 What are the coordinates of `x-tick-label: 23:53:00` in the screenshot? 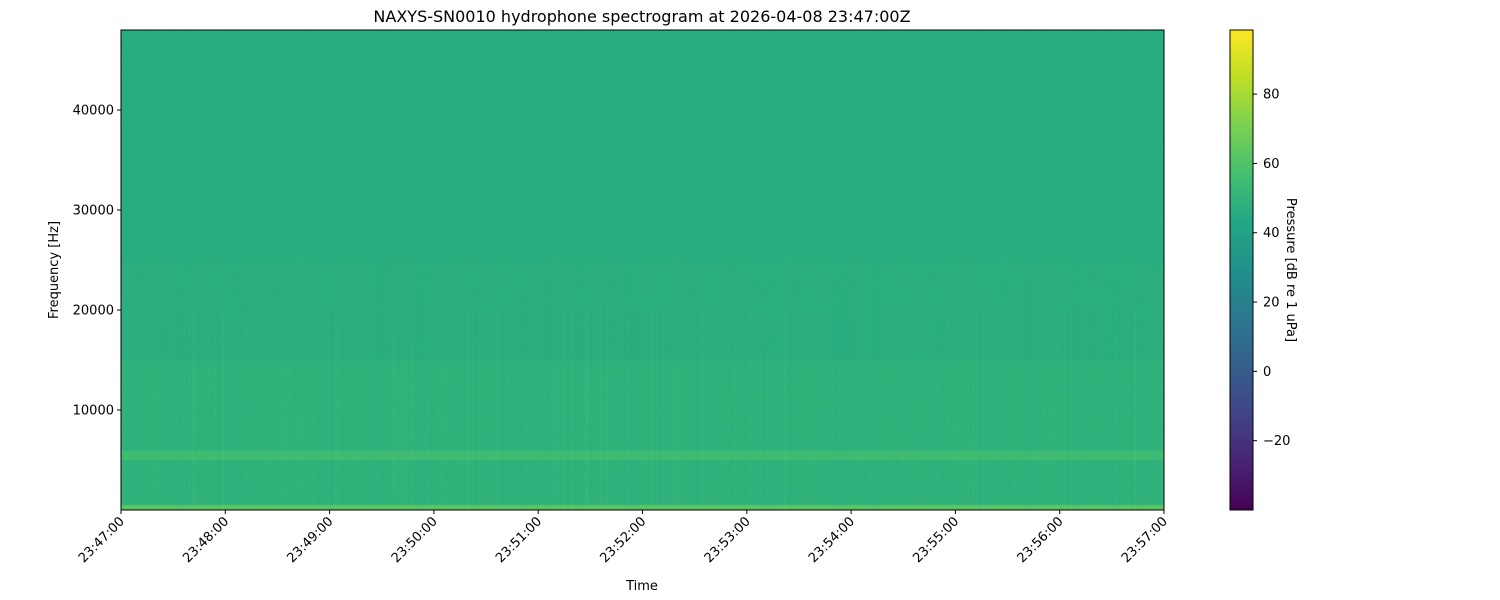 It's located at (728, 540).